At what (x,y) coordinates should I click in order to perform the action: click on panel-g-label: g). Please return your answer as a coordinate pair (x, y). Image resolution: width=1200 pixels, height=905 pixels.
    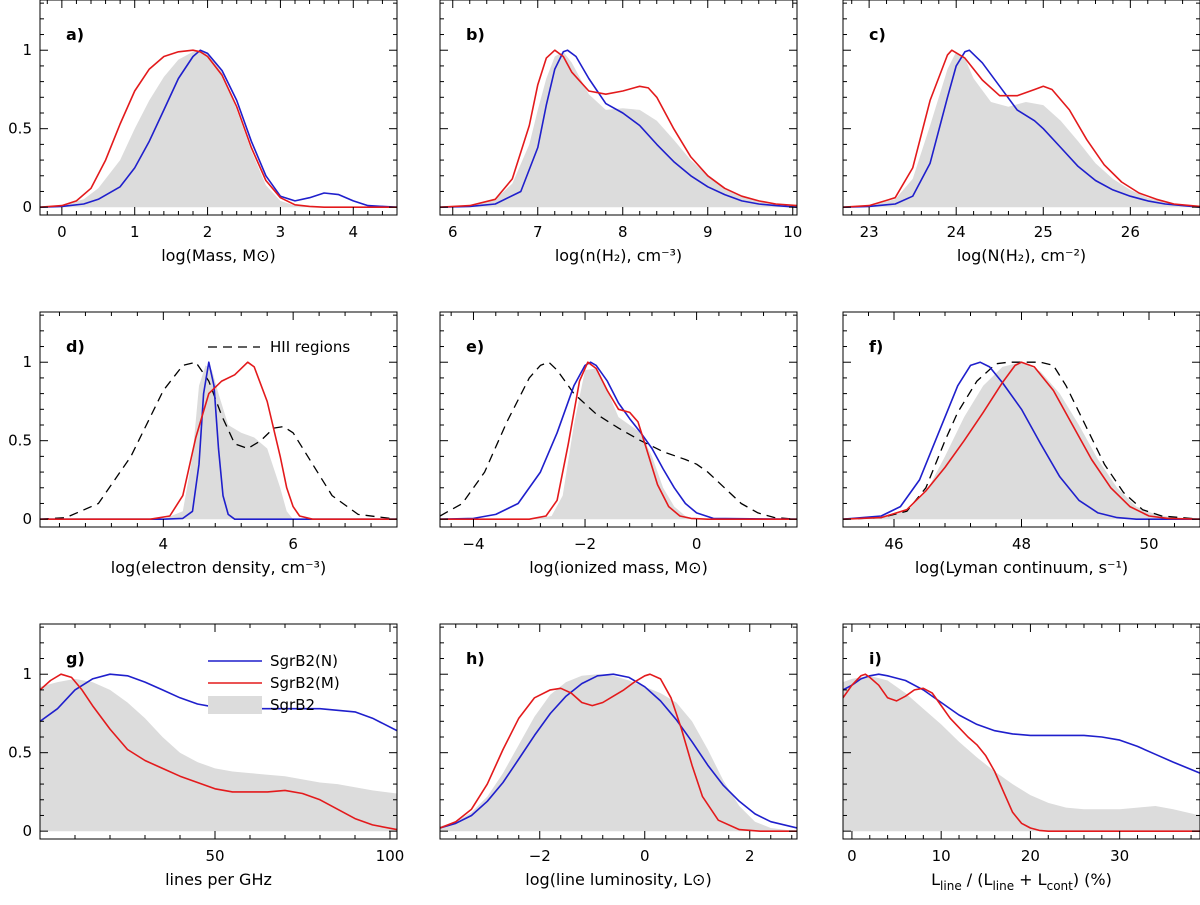
    Looking at the image, I should click on (75, 658).